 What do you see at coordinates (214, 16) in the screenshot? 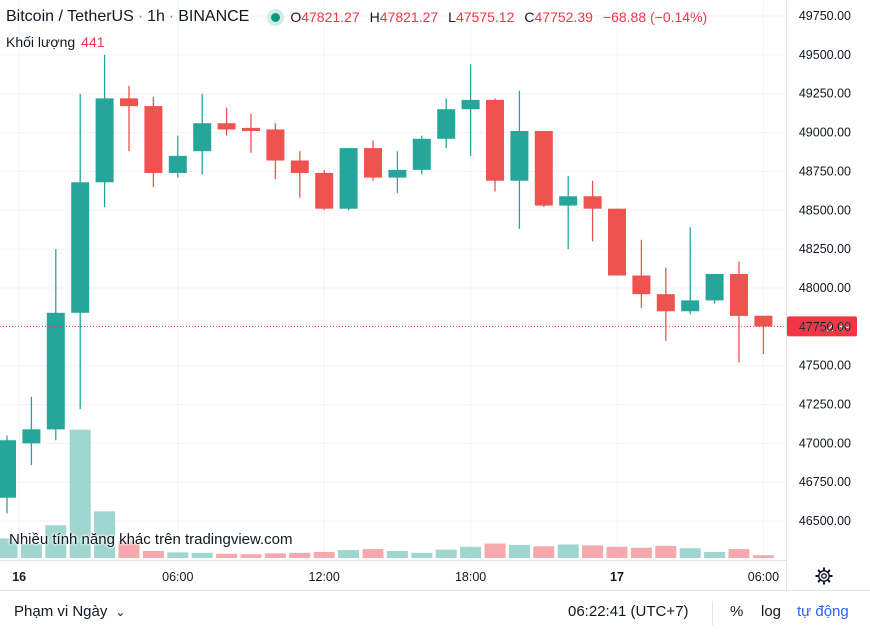
I see `exchange-label: BINANCE` at bounding box center [214, 16].